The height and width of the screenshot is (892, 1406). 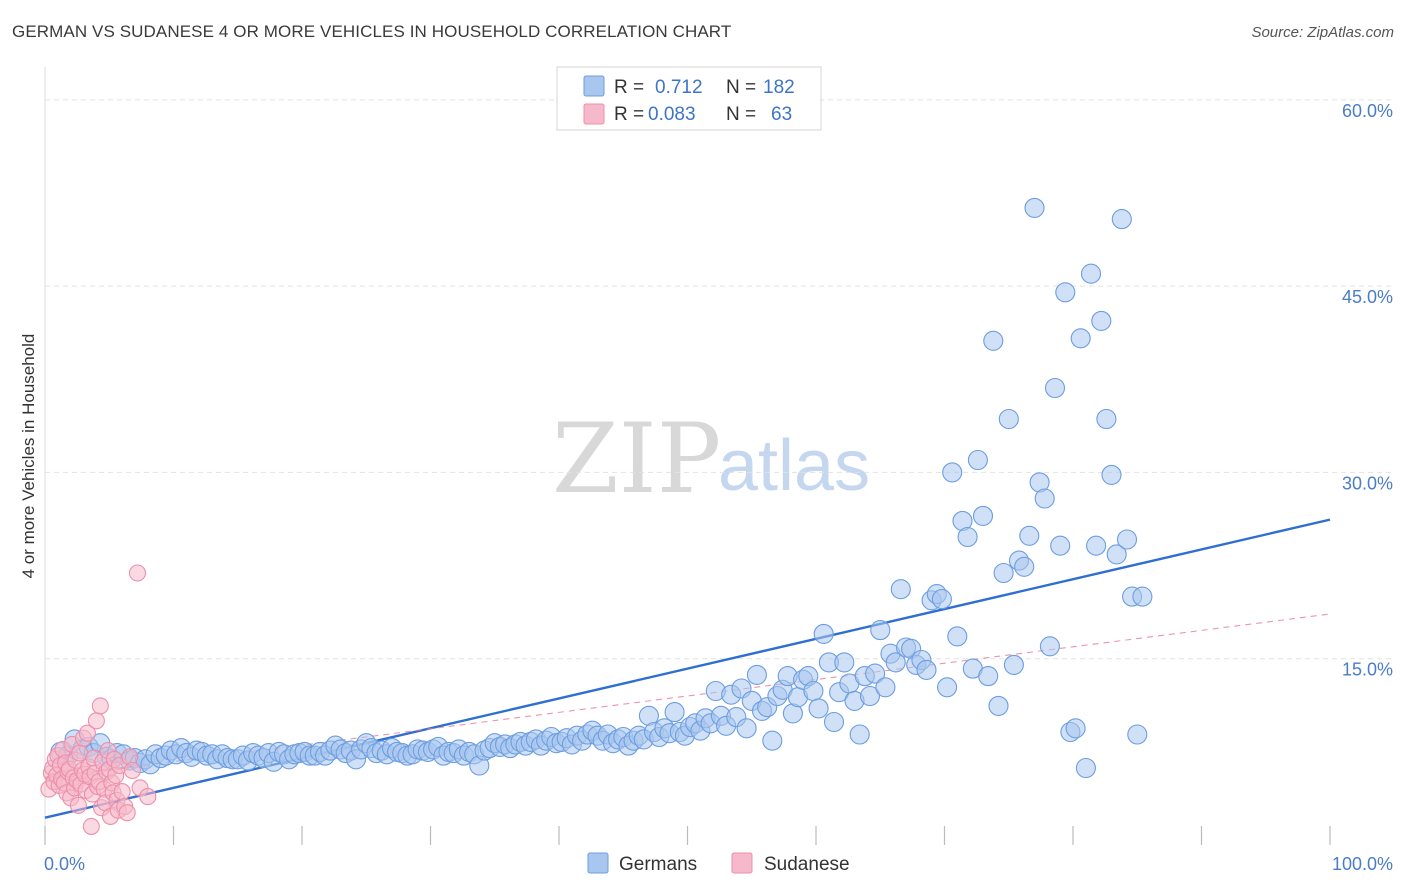 What do you see at coordinates (679, 87) in the screenshot?
I see `legend-r-value-germans: 0.712` at bounding box center [679, 87].